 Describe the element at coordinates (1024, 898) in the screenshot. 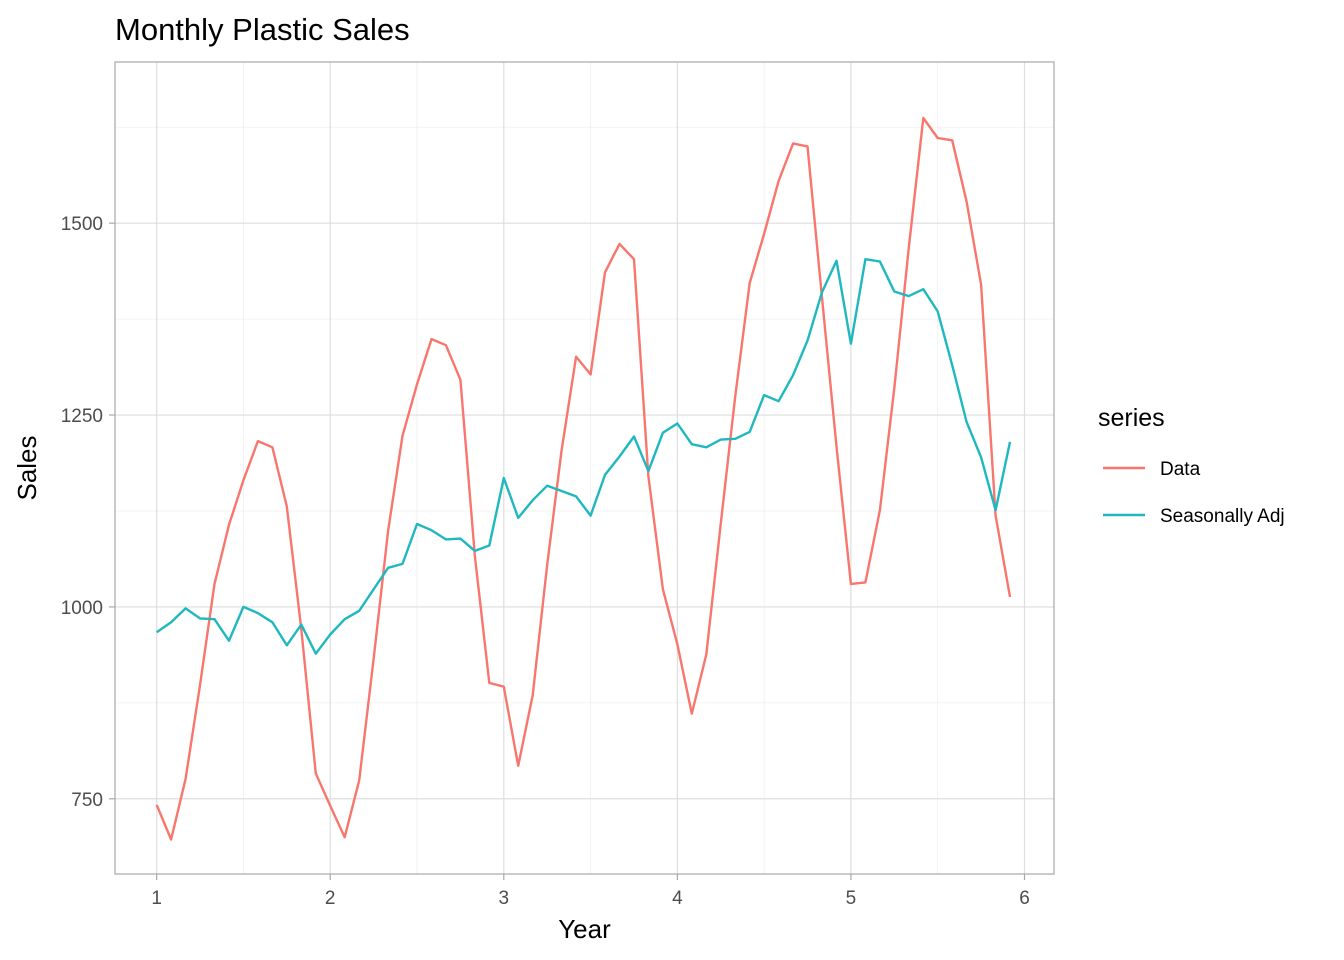

I see `x-tick-label: 6` at that location.